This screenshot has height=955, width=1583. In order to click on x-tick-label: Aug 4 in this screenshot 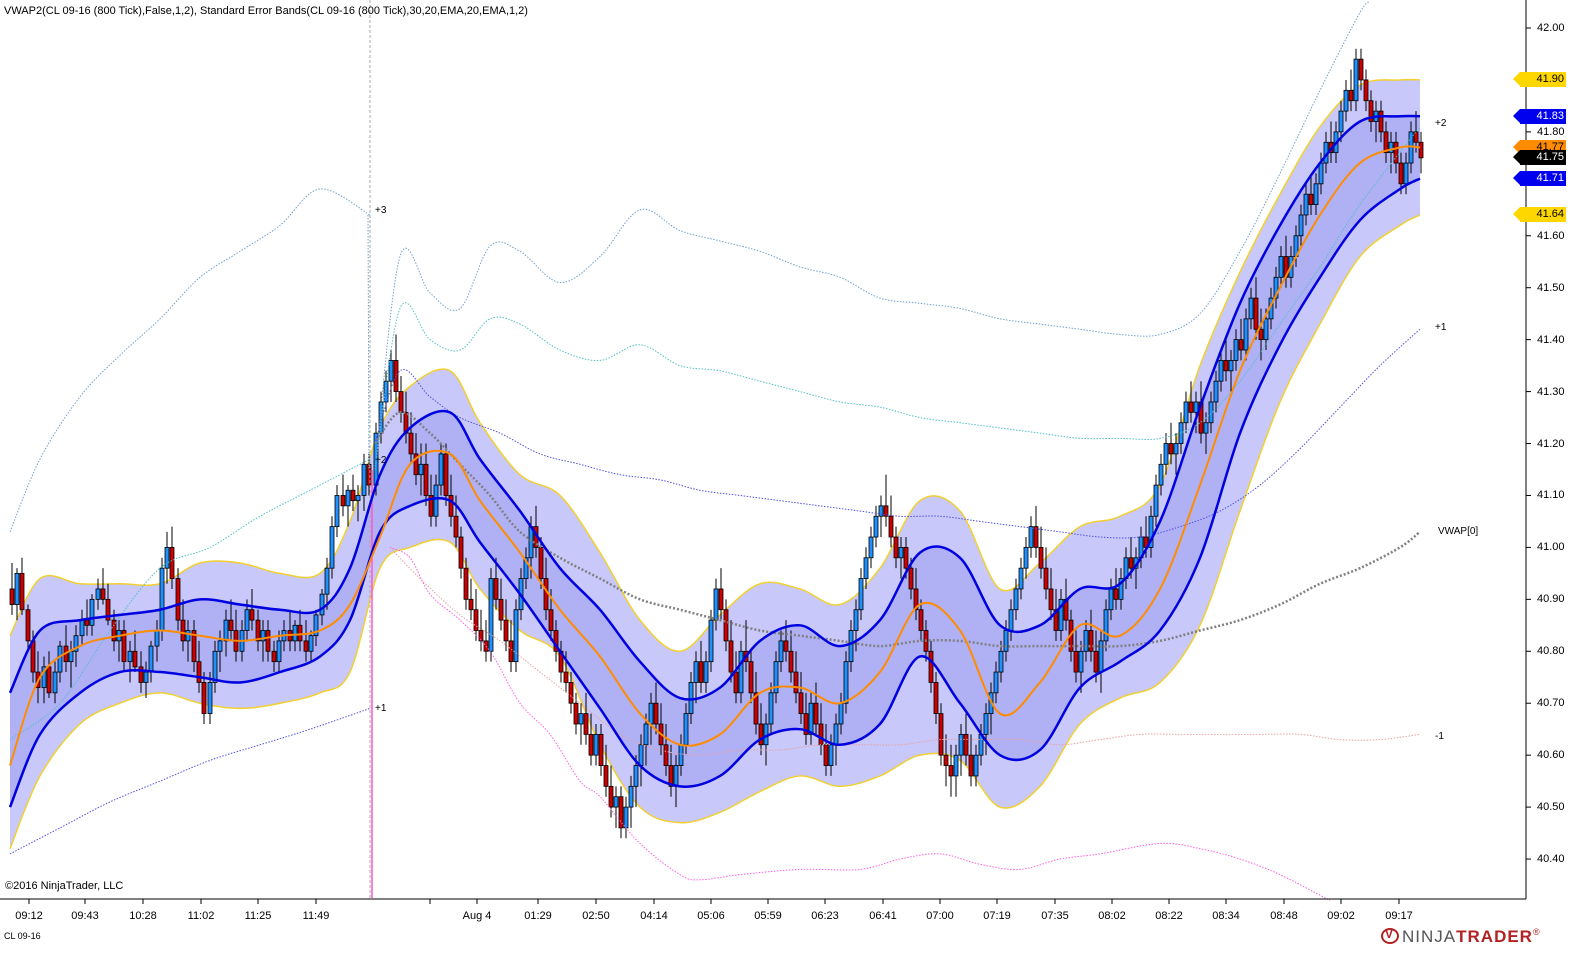, I will do `click(477, 916)`.